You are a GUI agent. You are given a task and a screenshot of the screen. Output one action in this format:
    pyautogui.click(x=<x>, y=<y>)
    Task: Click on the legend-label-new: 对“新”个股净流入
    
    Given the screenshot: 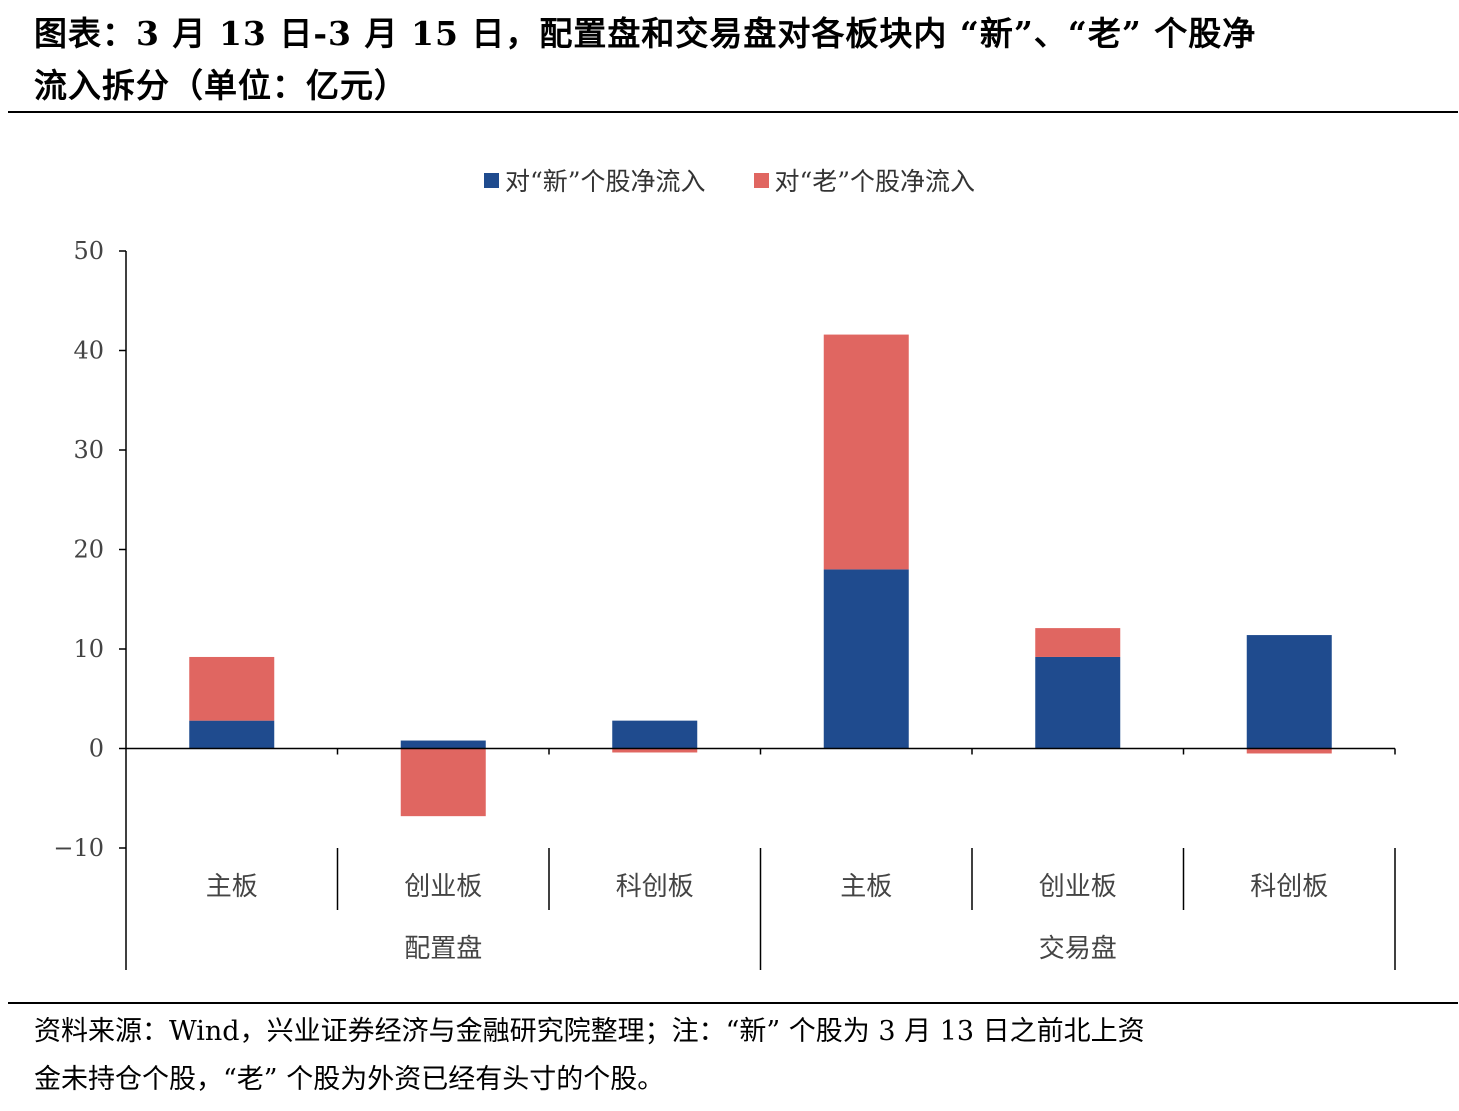 What is the action you would take?
    pyautogui.click(x=605, y=181)
    